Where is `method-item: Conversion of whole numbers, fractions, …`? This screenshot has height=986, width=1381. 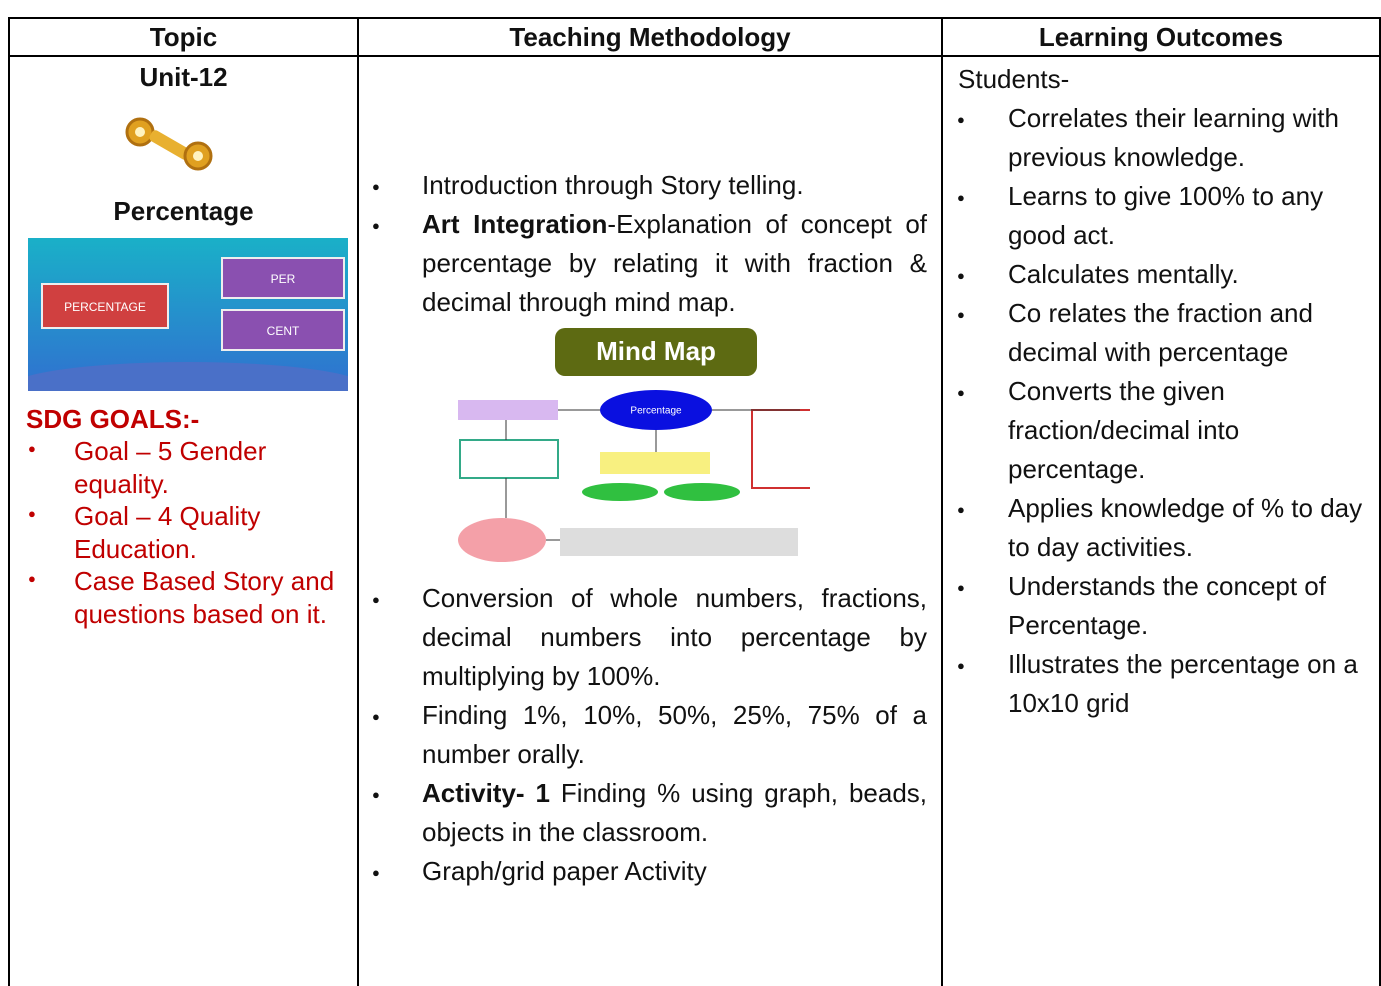 method-item: Conversion of whole numbers, fractions, … is located at coordinates (642, 637).